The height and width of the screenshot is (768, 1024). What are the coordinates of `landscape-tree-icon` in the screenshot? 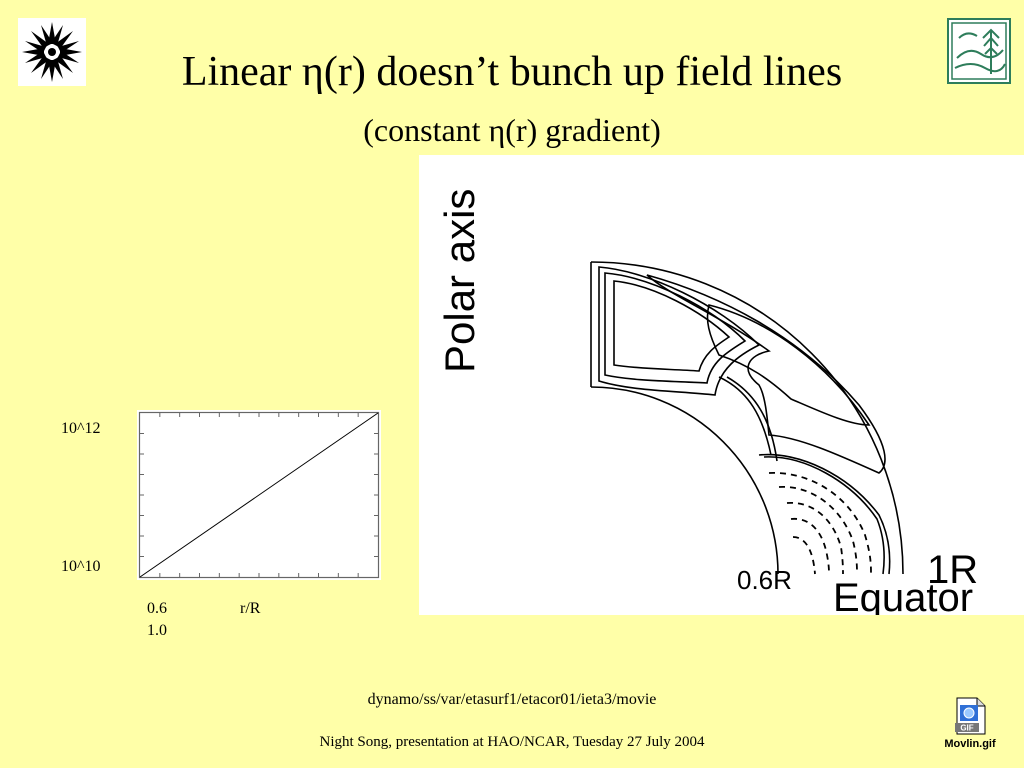 It's located at (979, 51).